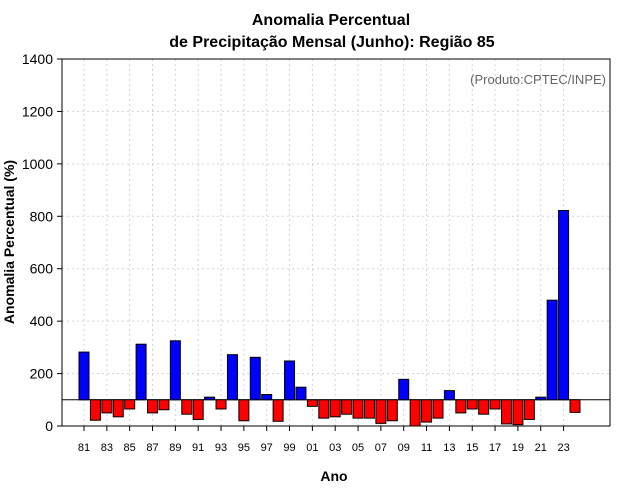 This screenshot has width=640, height=500. I want to click on x-tick-label: 01, so click(312, 448).